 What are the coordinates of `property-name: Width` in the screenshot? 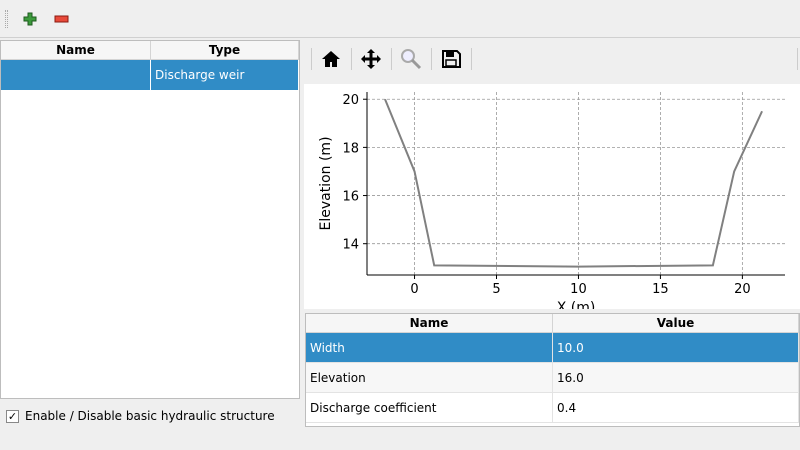 It's located at (429, 347).